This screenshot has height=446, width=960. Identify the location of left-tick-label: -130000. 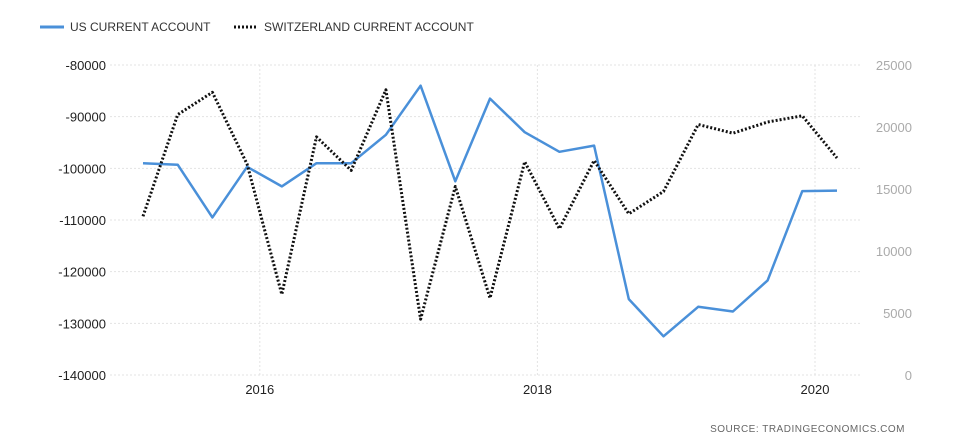
(82, 323).